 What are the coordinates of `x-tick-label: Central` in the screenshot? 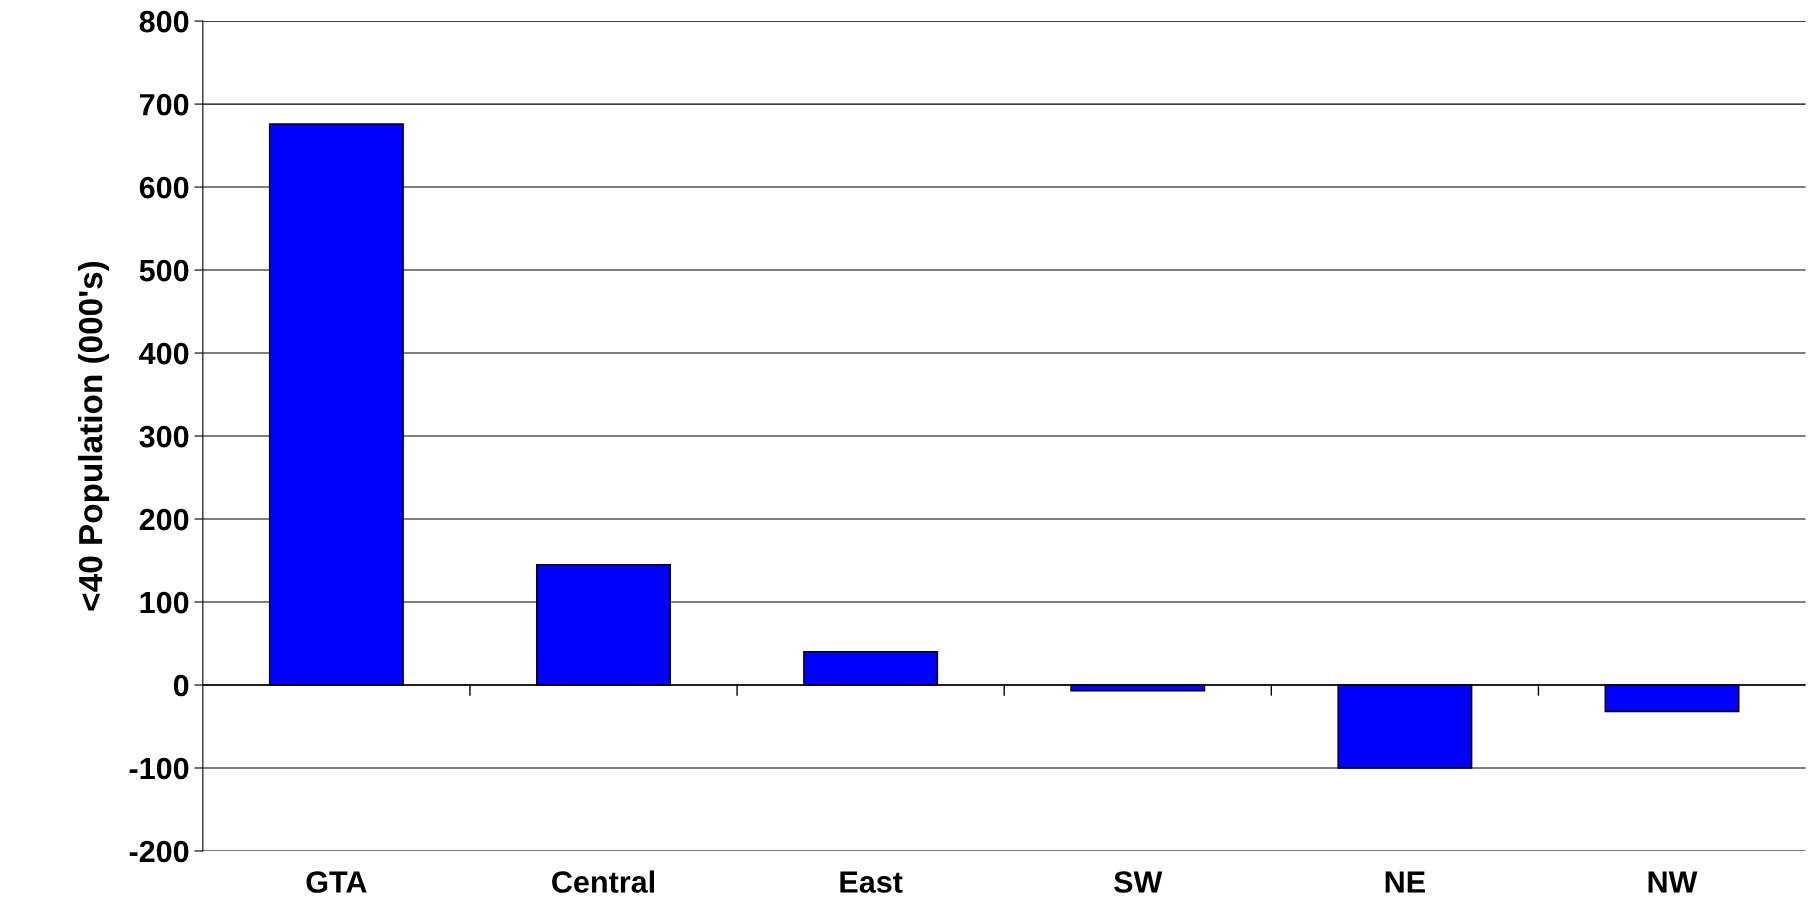 It's located at (603, 881).